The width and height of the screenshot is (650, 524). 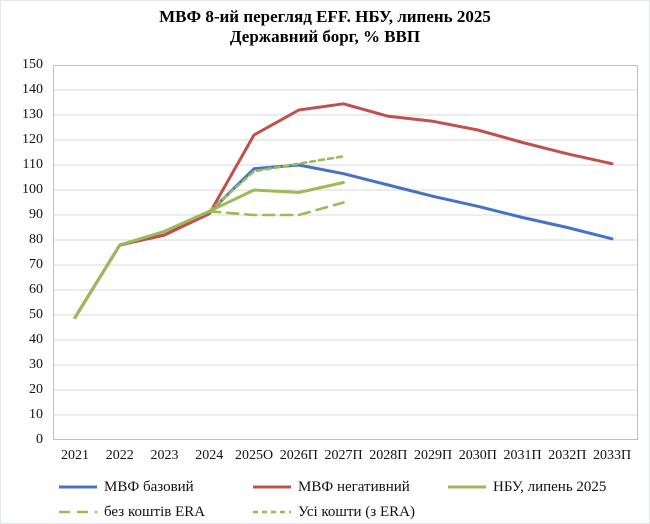 What do you see at coordinates (36, 239) in the screenshot?
I see `y-tick-label: 80` at bounding box center [36, 239].